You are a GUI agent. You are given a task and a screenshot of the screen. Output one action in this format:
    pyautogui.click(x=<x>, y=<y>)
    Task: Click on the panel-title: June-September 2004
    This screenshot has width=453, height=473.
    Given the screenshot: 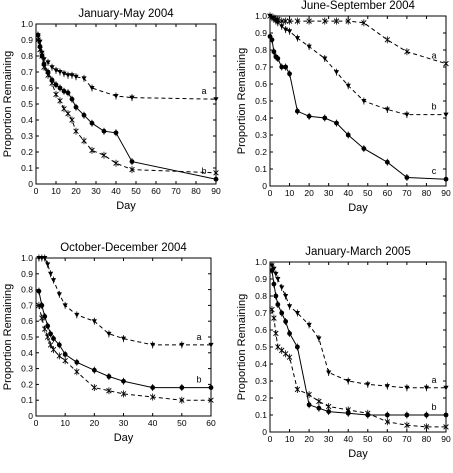 What is the action you would take?
    pyautogui.click(x=358, y=6)
    